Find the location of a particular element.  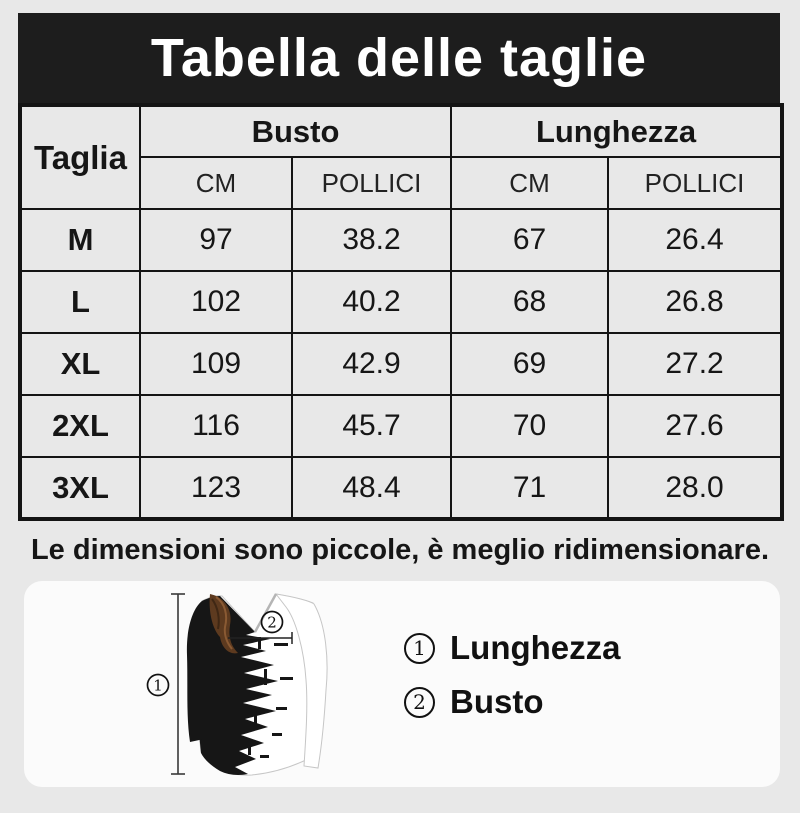

svg-text: 2 is located at coordinates (272, 623).